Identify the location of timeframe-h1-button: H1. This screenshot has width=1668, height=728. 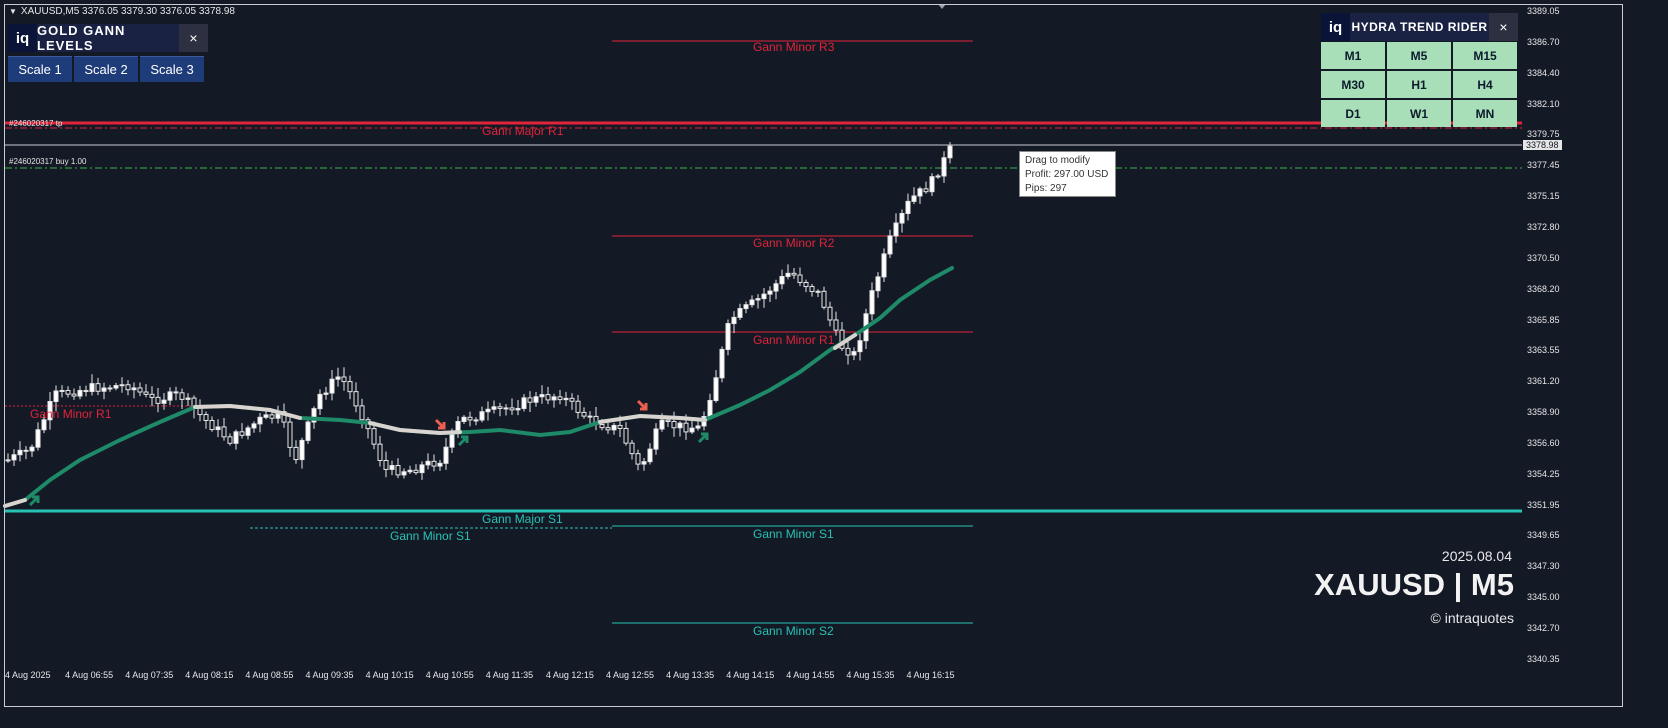
(1419, 84).